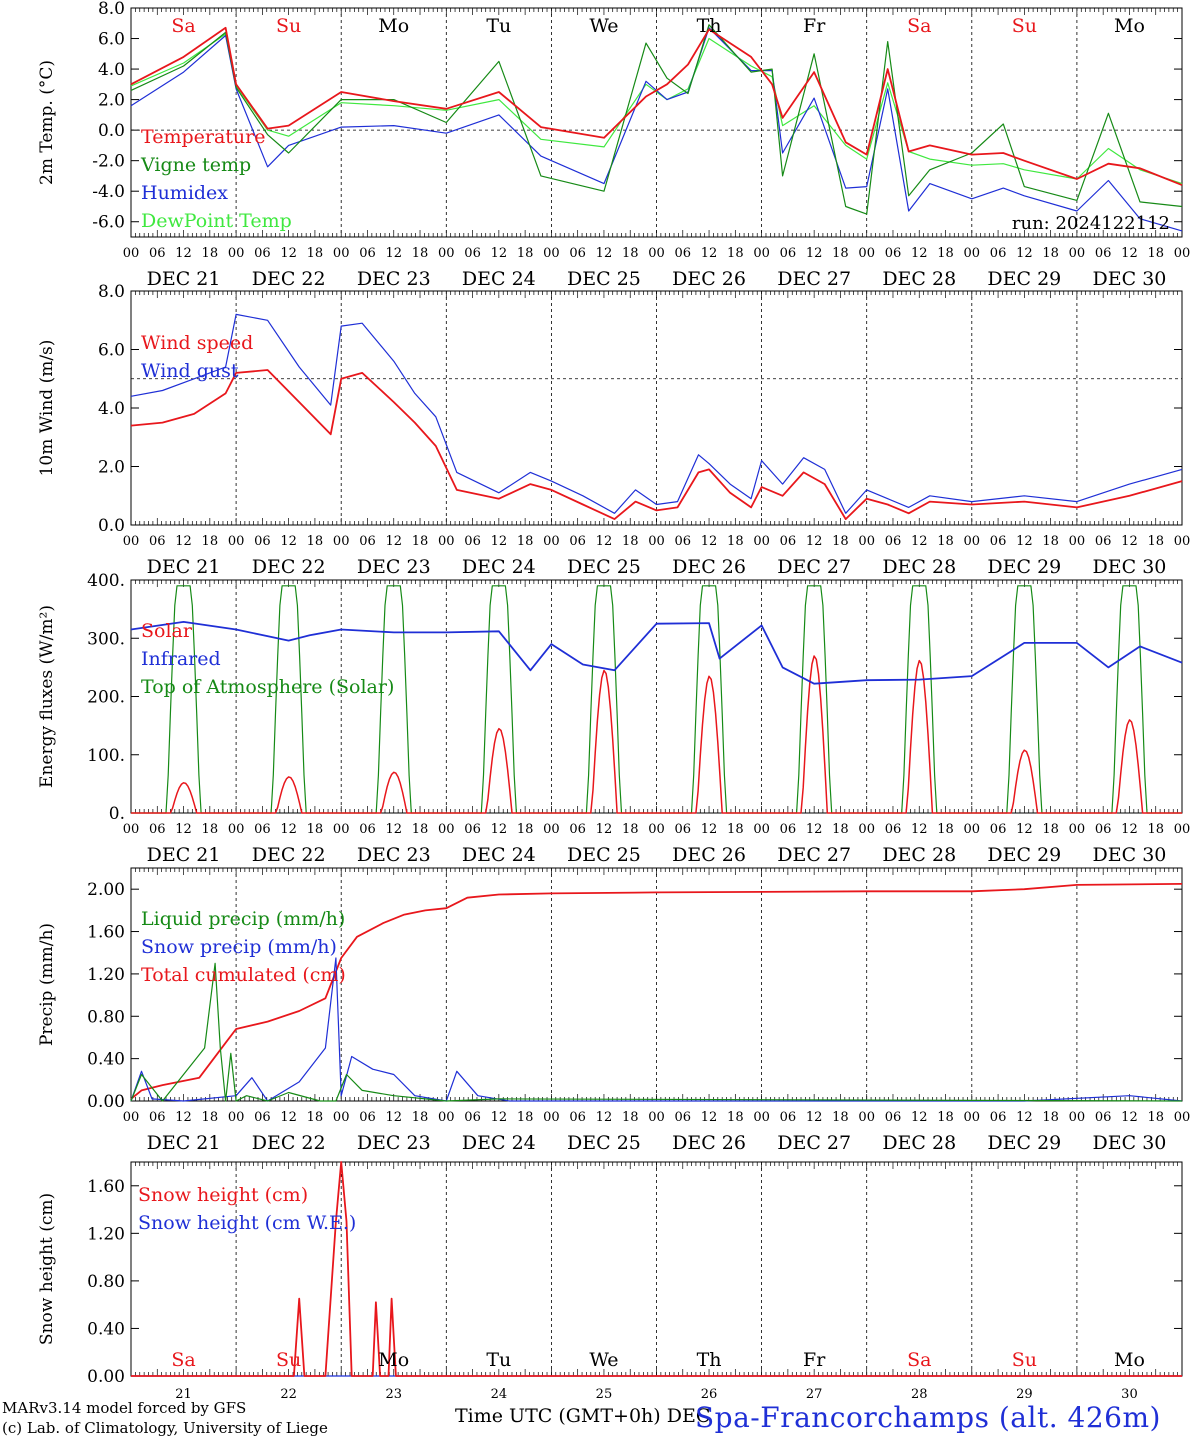 This screenshot has height=1440, width=1194. Describe the element at coordinates (289, 279) in the screenshot. I see `panel1-date-label: DEC 22` at that location.